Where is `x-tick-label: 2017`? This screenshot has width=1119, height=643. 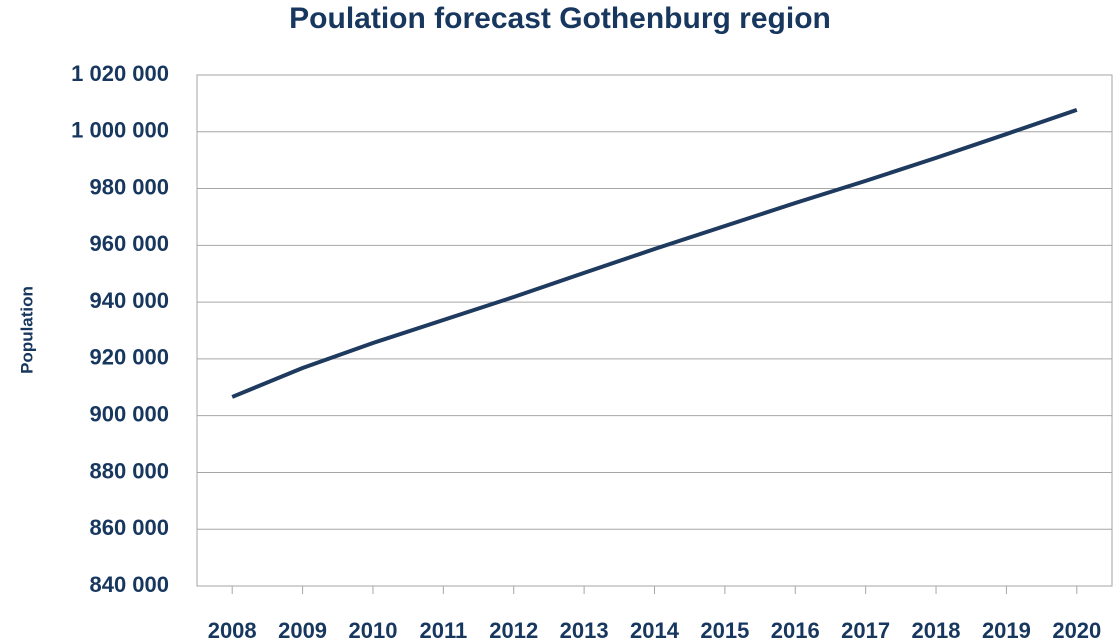 x-tick-label: 2017 is located at coordinates (865, 630).